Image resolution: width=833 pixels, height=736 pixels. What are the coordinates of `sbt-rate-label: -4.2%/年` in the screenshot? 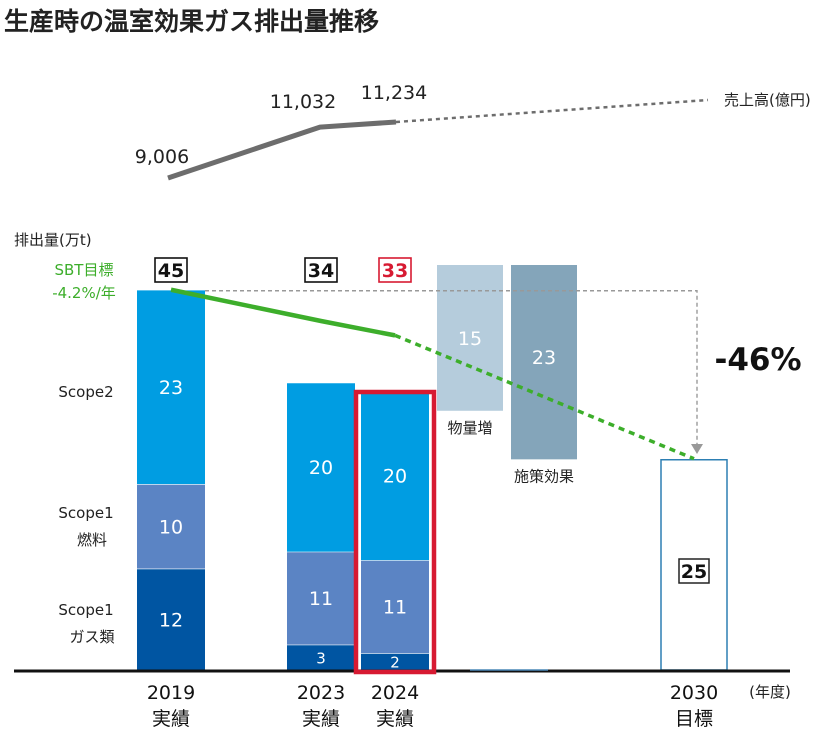 It's located at (84, 293).